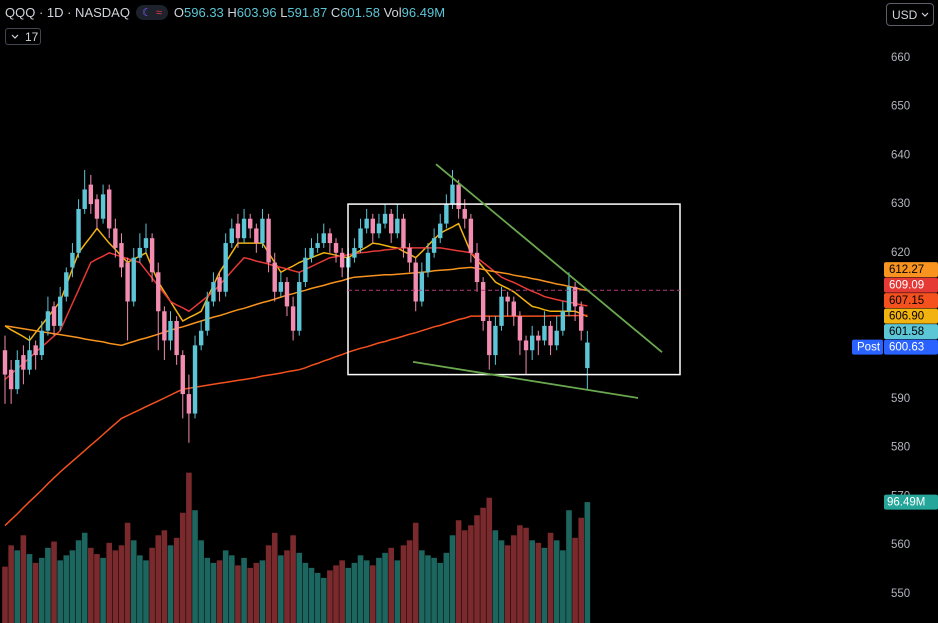 The width and height of the screenshot is (938, 623). I want to click on y-tick-label: 560, so click(900, 545).